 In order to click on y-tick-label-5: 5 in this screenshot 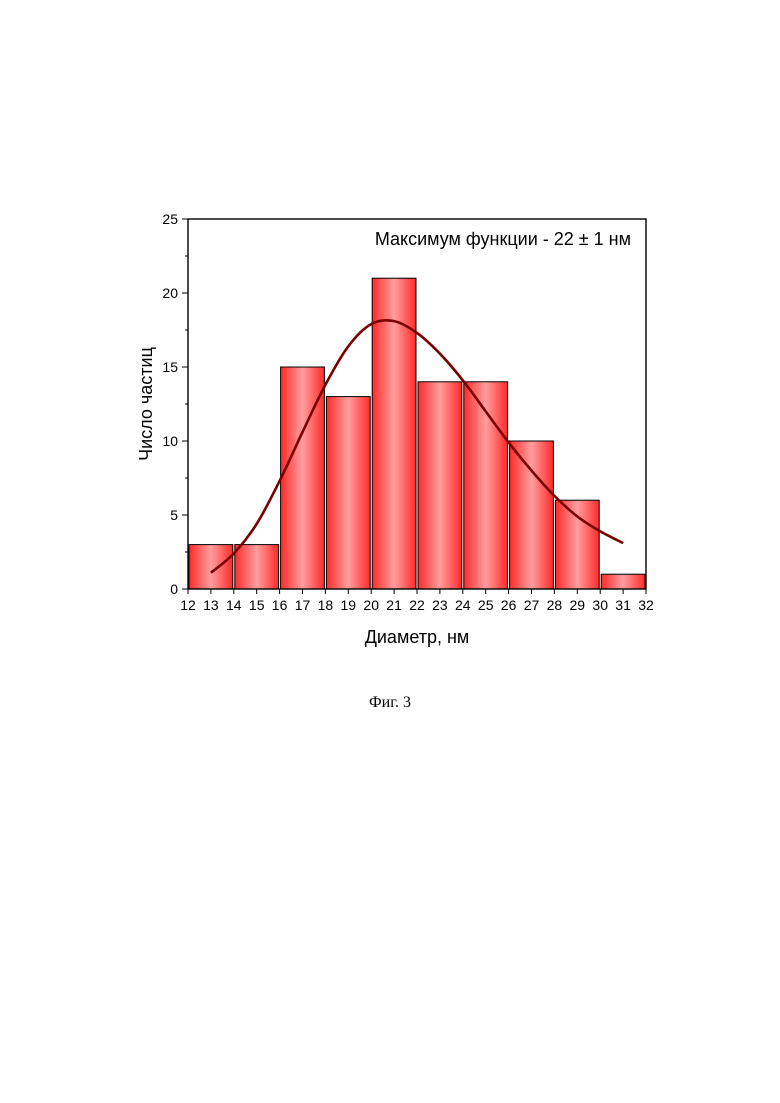, I will do `click(174, 515)`.